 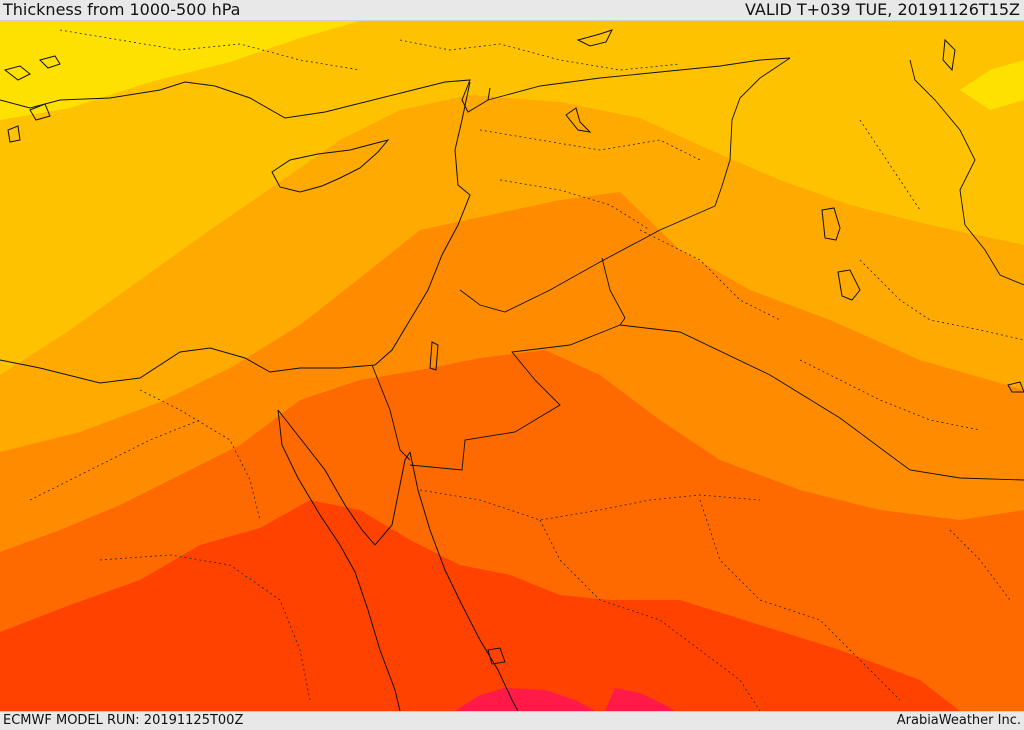 I want to click on cyprus-coastline, so click(x=330, y=166).